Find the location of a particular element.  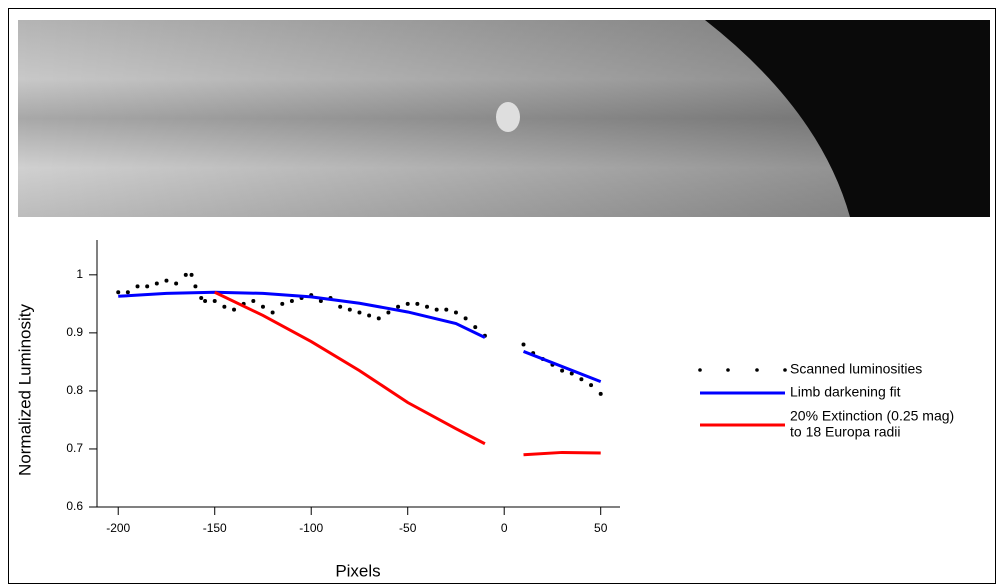

x-tick-label: -200 is located at coordinates (118, 528).